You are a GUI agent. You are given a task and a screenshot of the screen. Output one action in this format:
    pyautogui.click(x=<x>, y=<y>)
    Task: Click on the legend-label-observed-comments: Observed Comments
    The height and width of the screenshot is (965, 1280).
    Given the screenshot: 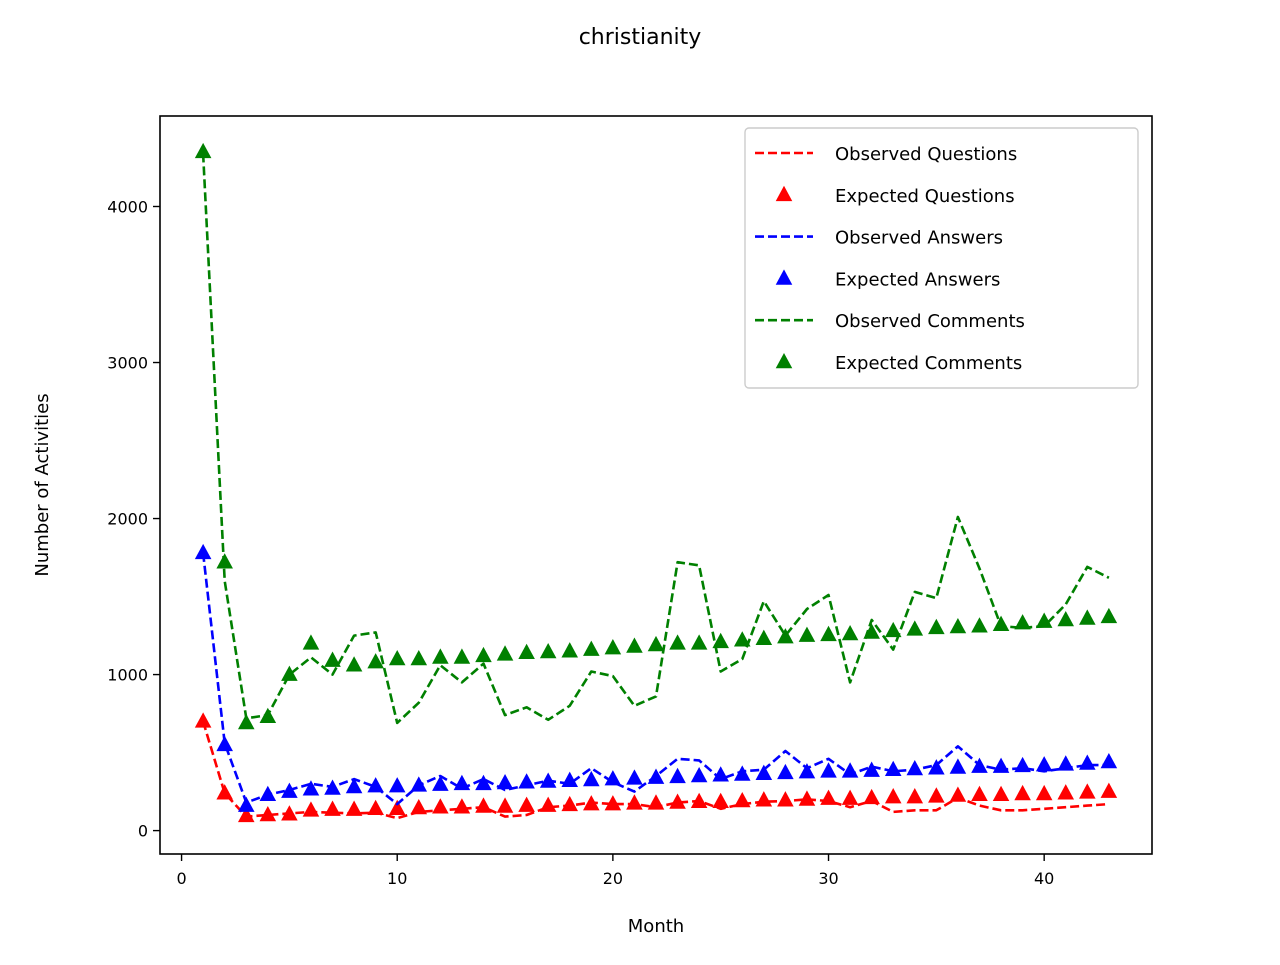 What is the action you would take?
    pyautogui.click(x=930, y=321)
    